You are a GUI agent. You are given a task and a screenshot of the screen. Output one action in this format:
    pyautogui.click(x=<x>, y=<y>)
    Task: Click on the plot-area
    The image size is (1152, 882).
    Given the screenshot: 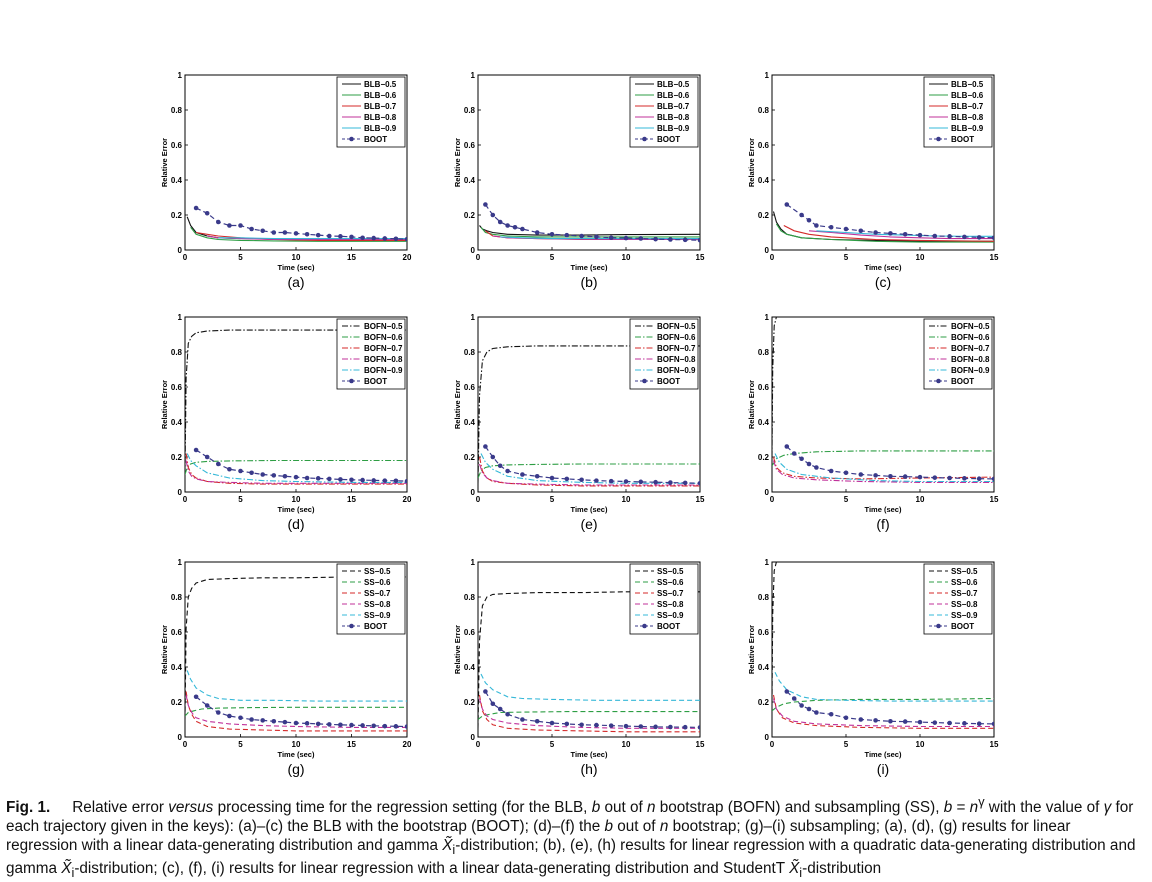 What is the action you would take?
    pyautogui.click(x=883, y=162)
    